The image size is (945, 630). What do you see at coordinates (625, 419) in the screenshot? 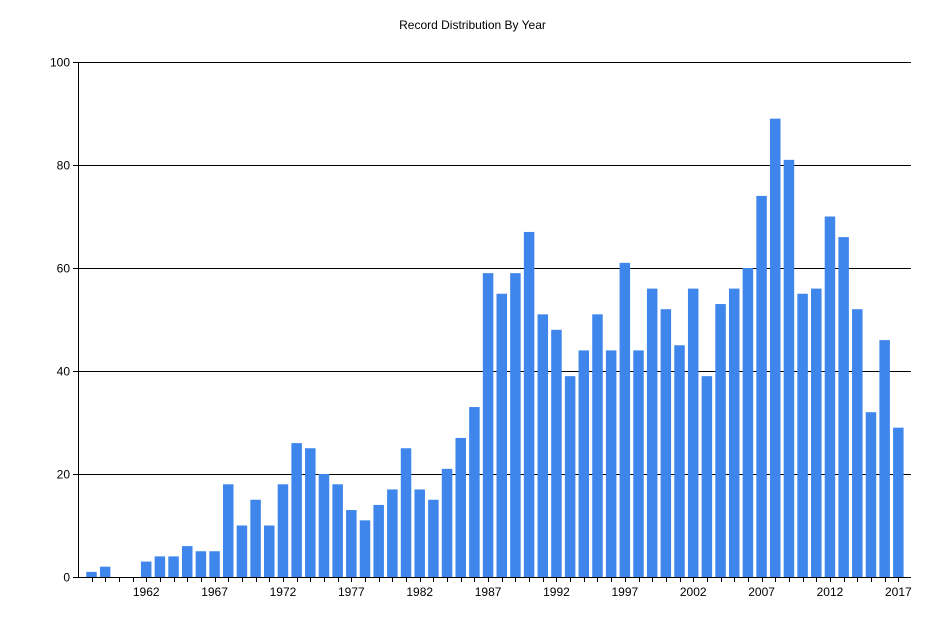
I see `bar-1997` at bounding box center [625, 419].